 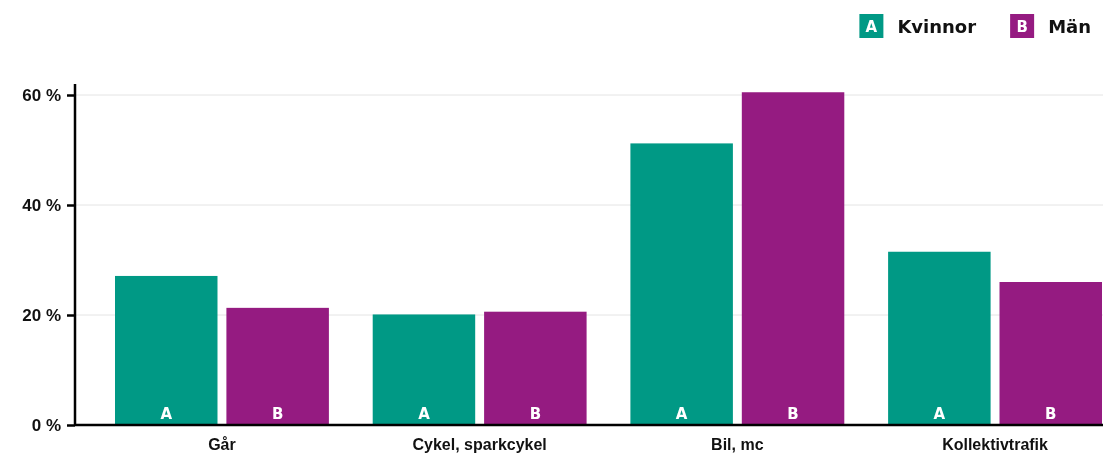 I want to click on x-tick-label: Cykel, sparkcykel, so click(x=479, y=445).